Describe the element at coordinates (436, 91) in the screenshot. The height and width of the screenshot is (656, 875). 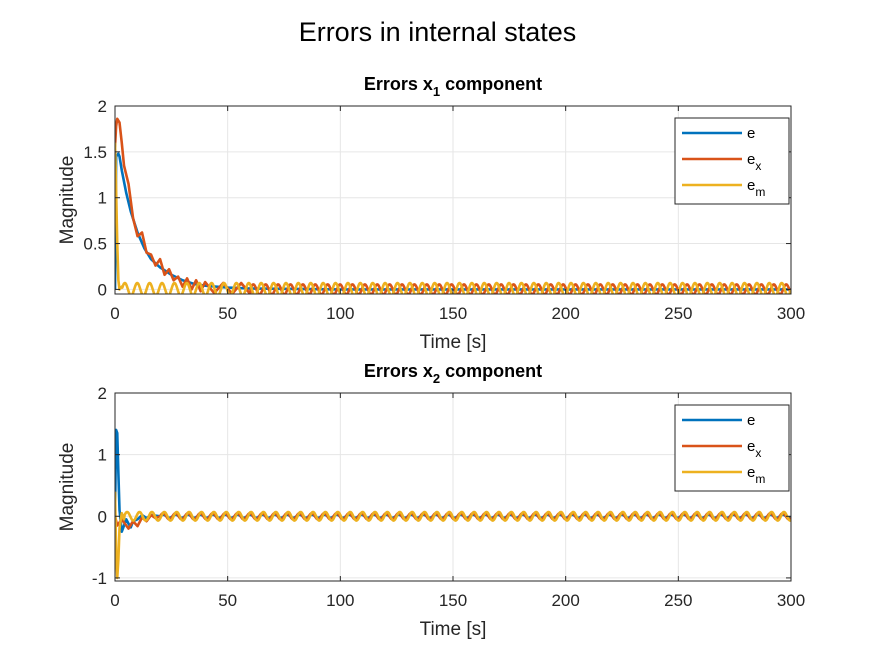
I see `chart-title-subscript: 1` at that location.